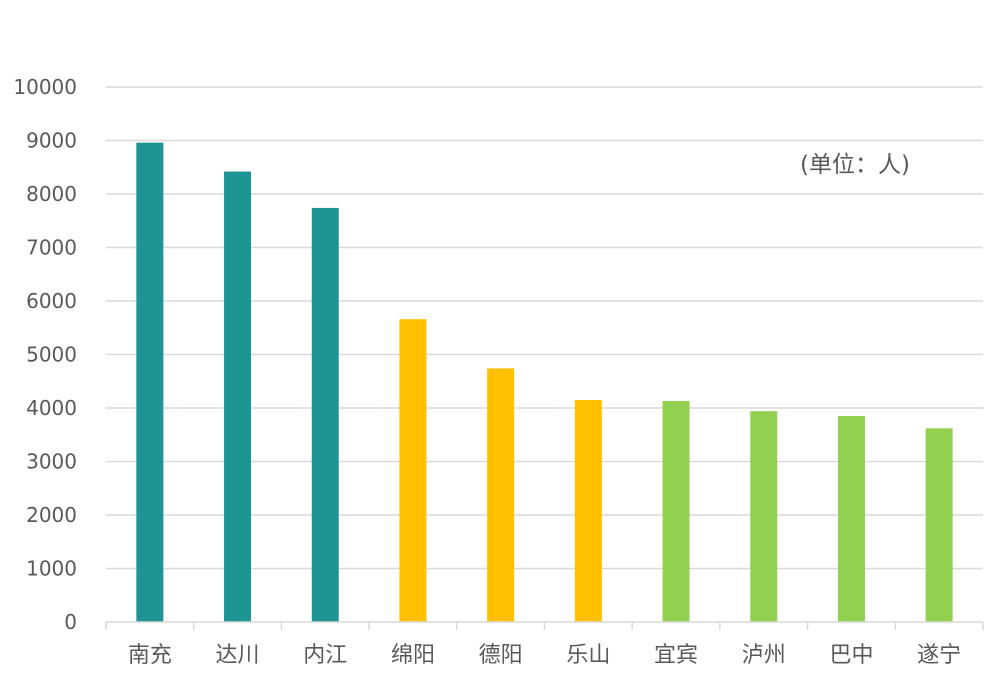 The width and height of the screenshot is (1007, 685). What do you see at coordinates (238, 655) in the screenshot?
I see `x-category-label: 达川` at bounding box center [238, 655].